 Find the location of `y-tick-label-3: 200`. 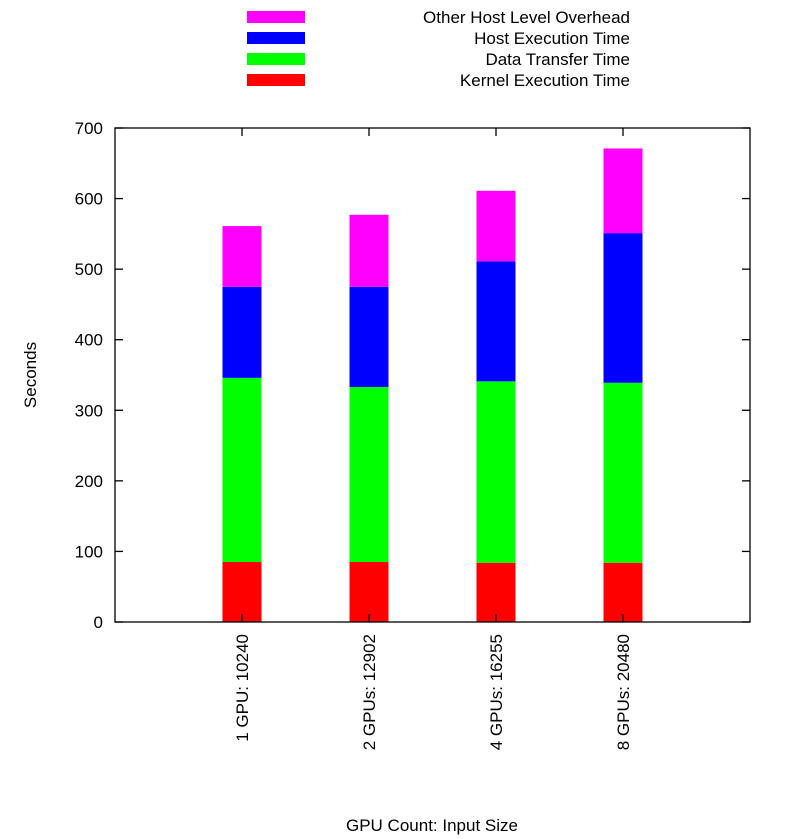

y-tick-label-3: 200 is located at coordinates (89, 481).